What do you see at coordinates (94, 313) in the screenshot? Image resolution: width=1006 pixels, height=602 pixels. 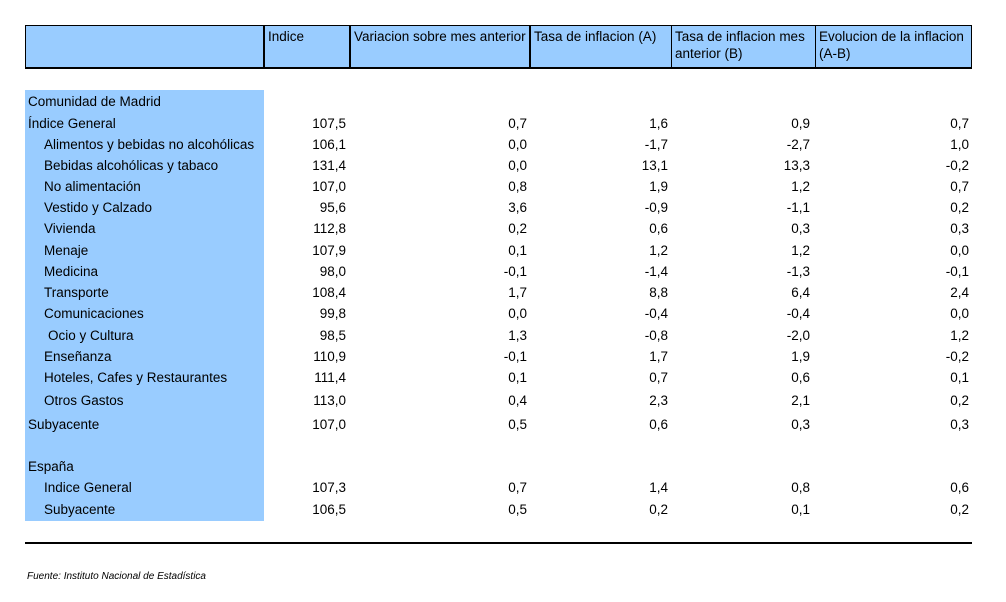 I see `row-label: Comunicaciones` at bounding box center [94, 313].